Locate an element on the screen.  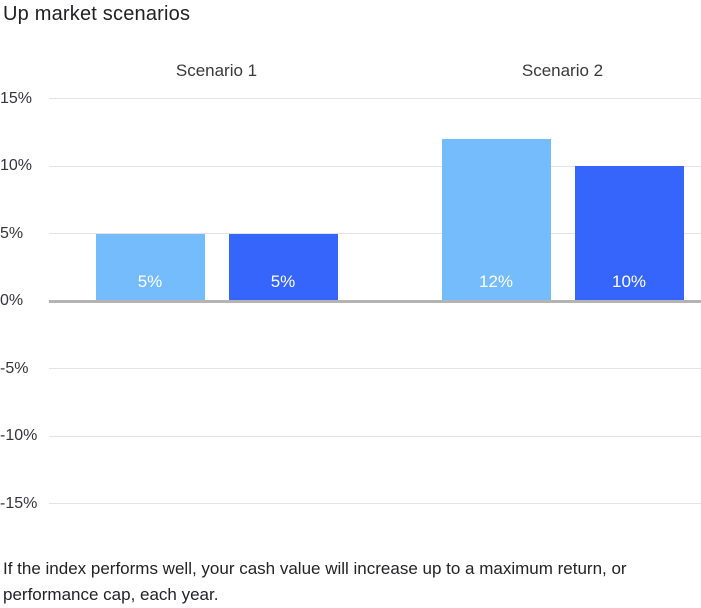
zero-axis-line is located at coordinates (375, 301).